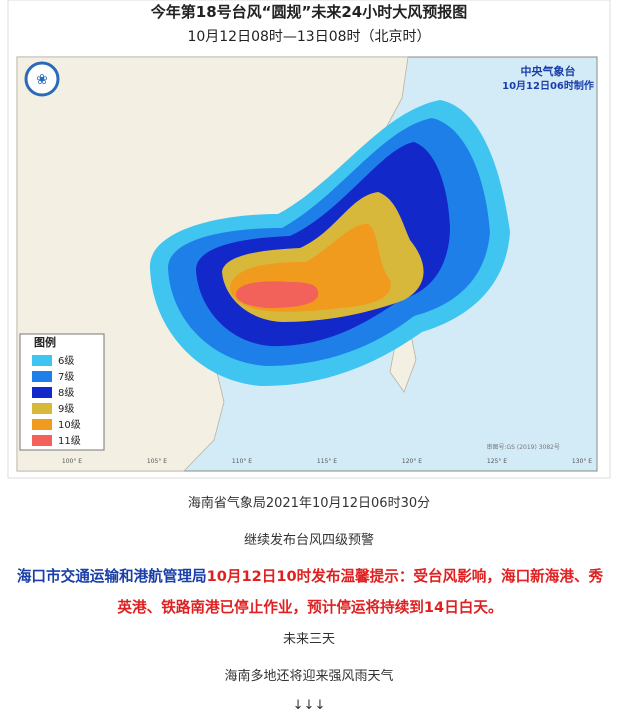  I want to click on notice-source: 海口市交通运输和港航管理局, so click(111, 576).